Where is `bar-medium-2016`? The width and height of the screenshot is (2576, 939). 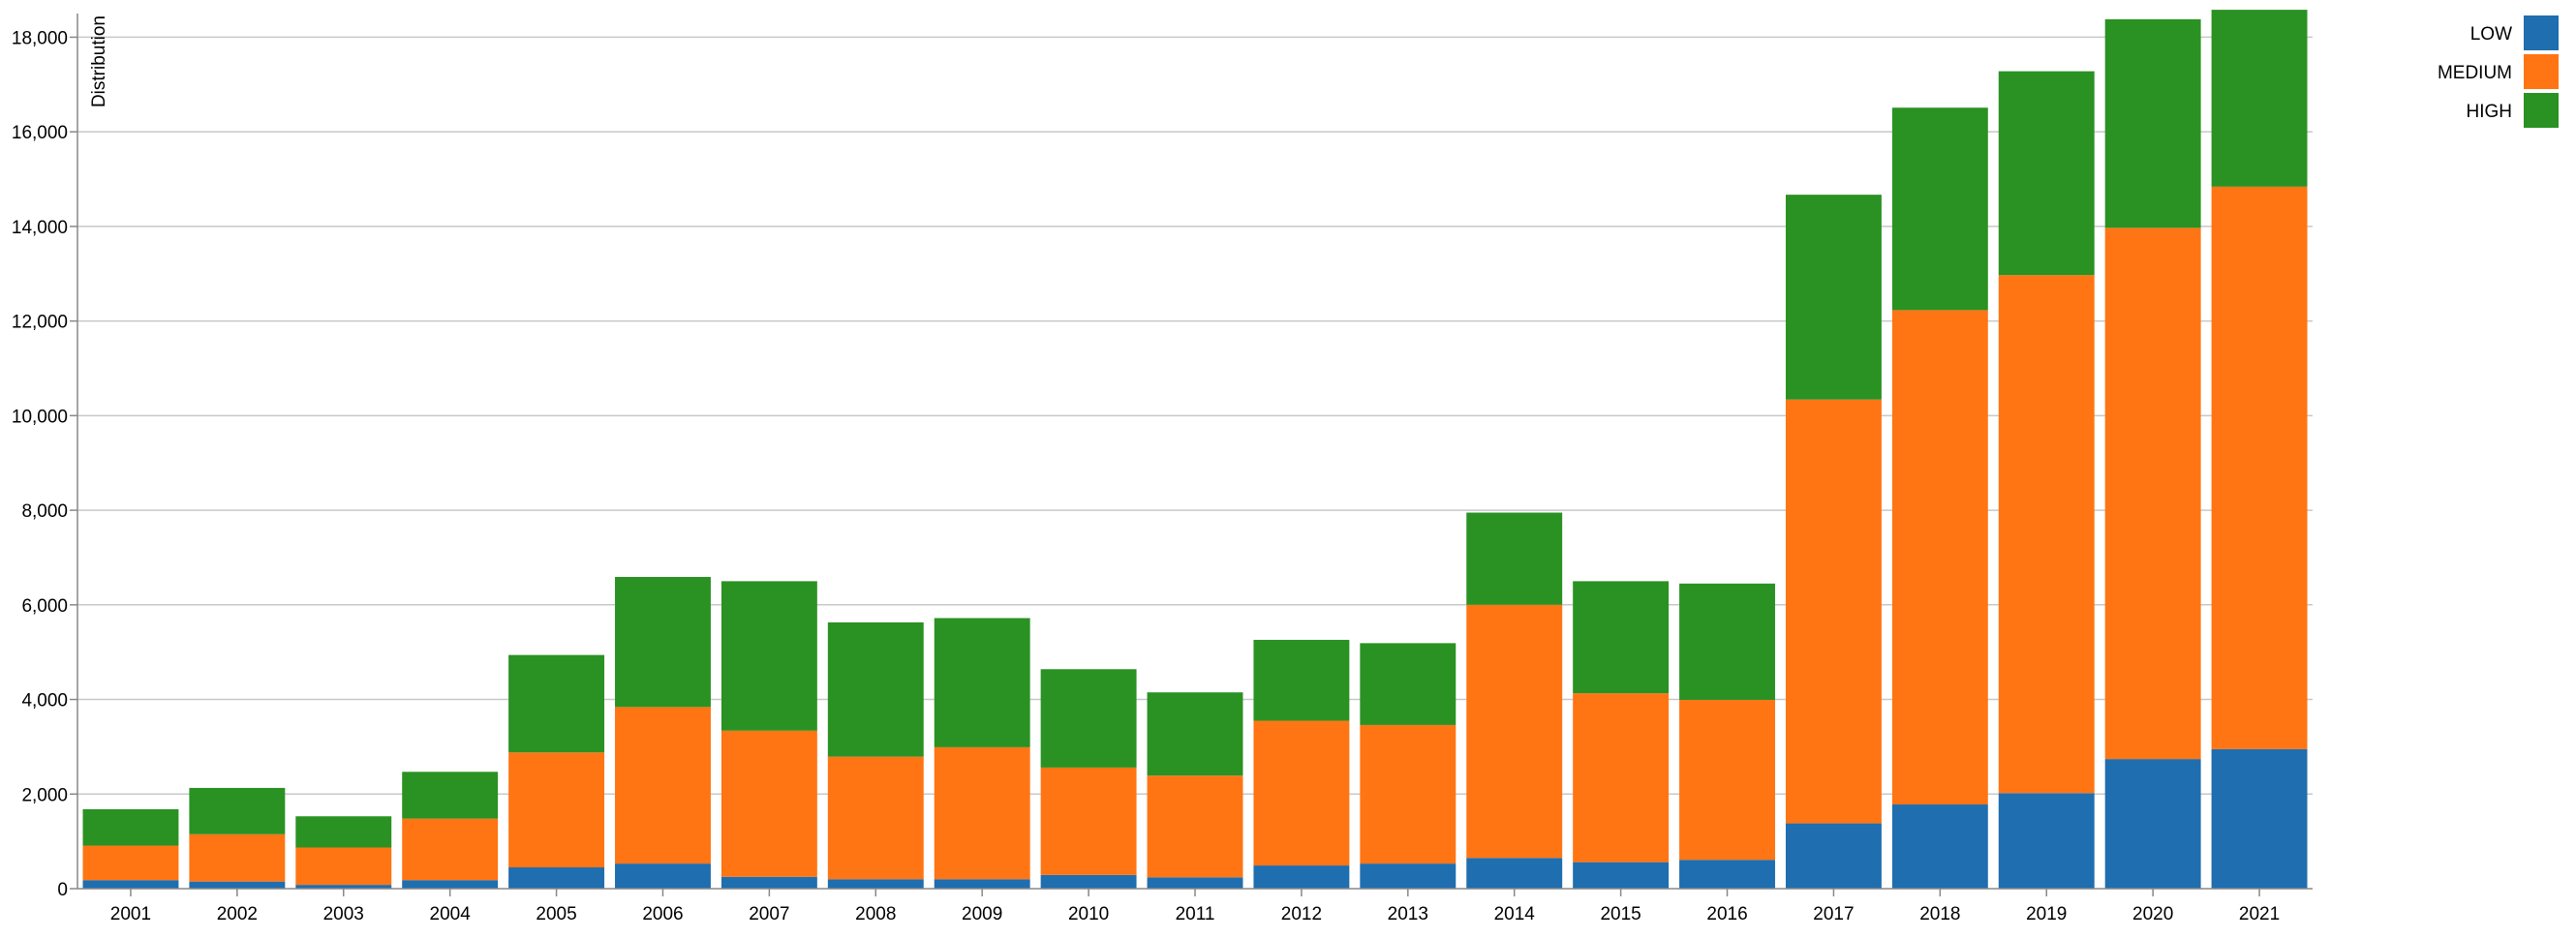
bar-medium-2016 is located at coordinates (1727, 780).